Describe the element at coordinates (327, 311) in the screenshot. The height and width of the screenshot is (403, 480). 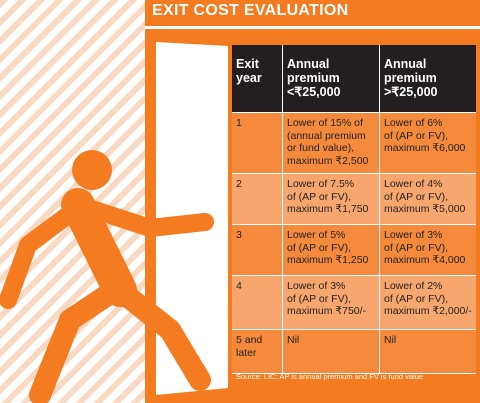
I see `cell-line: maximum ₹750/-` at that location.